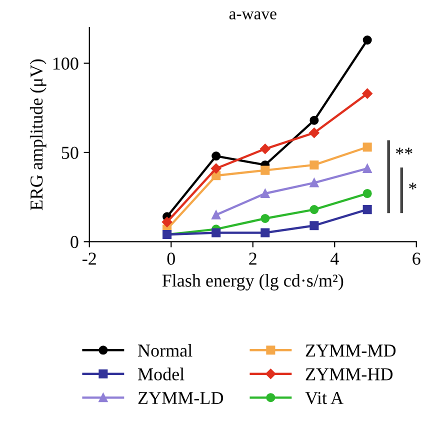  What do you see at coordinates (252, 258) in the screenshot?
I see `x-tick-label: 2` at bounding box center [252, 258].